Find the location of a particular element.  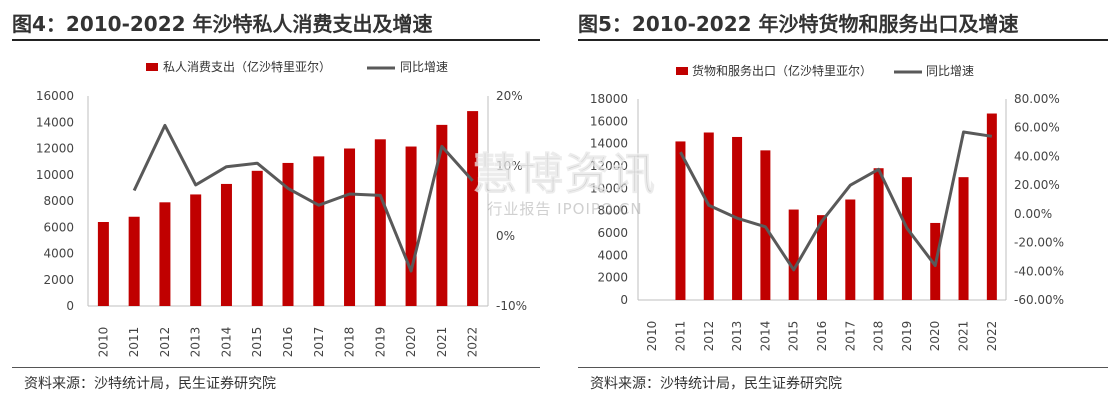

legend-bar-label: 私人消费支出（亿沙特里亚尔） is located at coordinates (247, 66).